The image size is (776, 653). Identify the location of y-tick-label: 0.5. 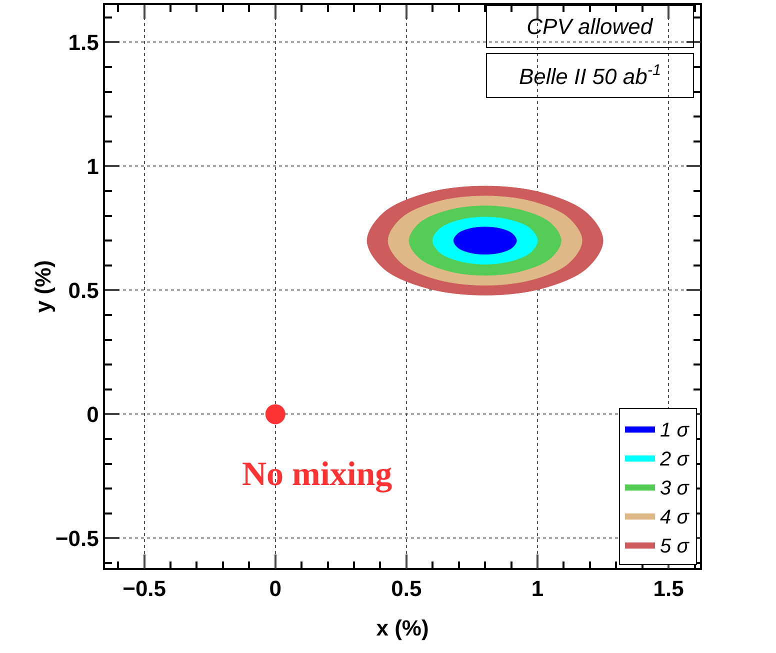
(83, 290).